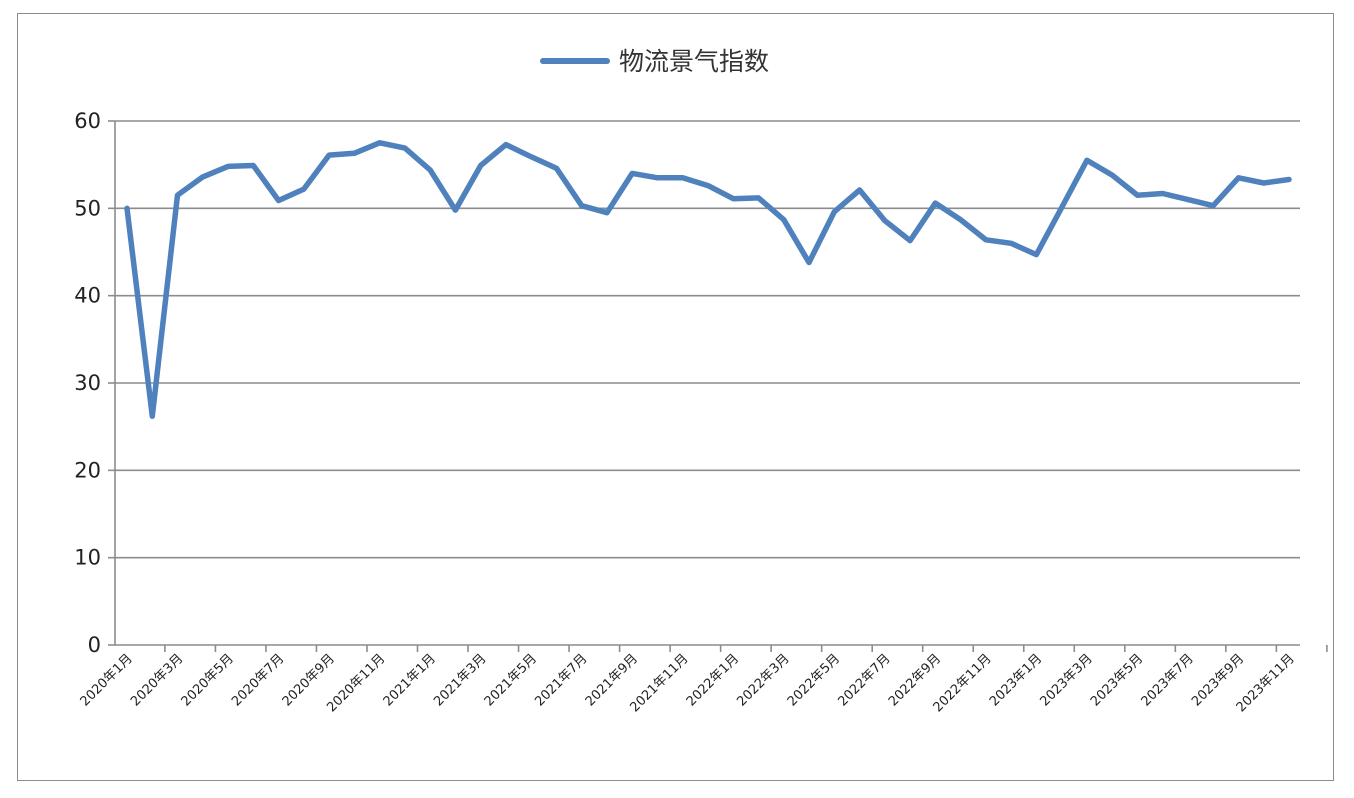 The width and height of the screenshot is (1354, 798). What do you see at coordinates (208, 680) in the screenshot?
I see `x-tick-label: 2020年5月` at bounding box center [208, 680].